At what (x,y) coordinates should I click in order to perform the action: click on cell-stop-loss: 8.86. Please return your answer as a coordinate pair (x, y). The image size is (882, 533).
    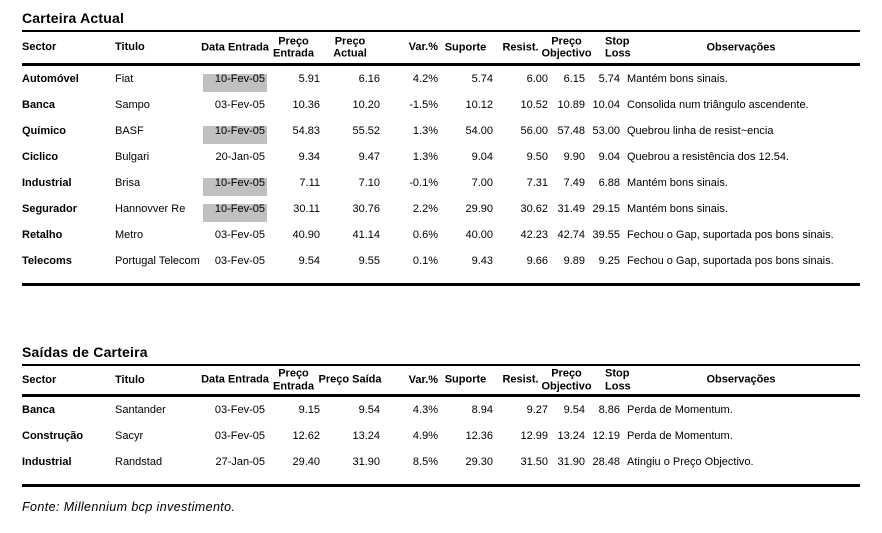
    Looking at the image, I should click on (609, 410).